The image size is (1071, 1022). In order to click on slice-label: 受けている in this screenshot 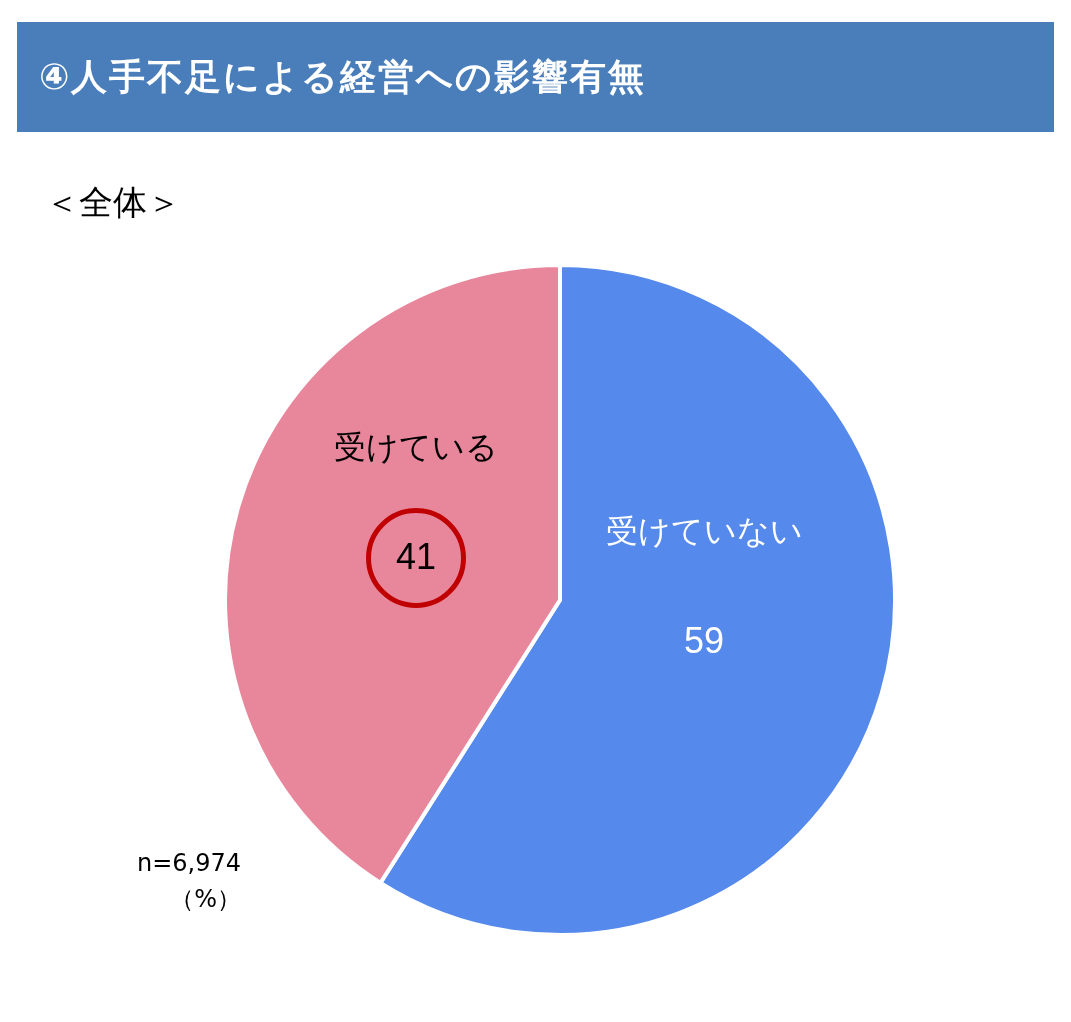, I will do `click(415, 447)`.